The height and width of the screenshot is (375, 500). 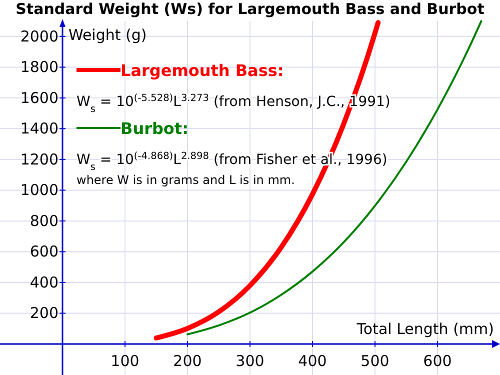 I want to click on legend-label: Largemouth Bass:, so click(x=202, y=70).